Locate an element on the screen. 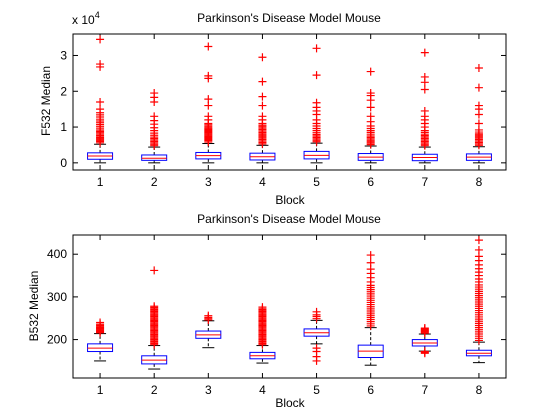 The image size is (560, 420). top-y-tick-label: 3 is located at coordinates (63, 55).